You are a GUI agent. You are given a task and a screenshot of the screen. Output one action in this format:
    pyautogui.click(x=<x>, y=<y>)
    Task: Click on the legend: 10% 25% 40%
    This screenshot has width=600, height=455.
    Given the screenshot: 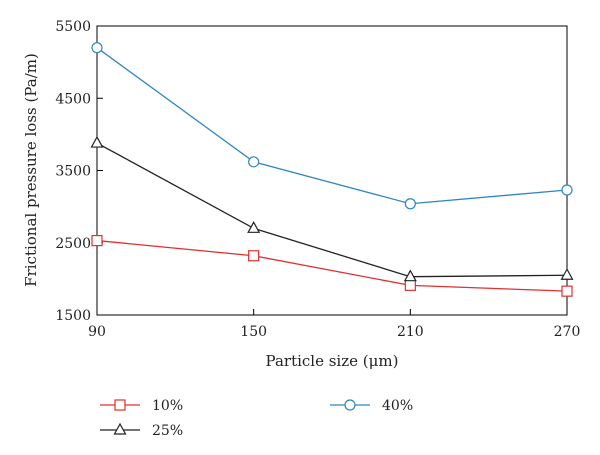 What is the action you would take?
    pyautogui.click(x=256, y=418)
    